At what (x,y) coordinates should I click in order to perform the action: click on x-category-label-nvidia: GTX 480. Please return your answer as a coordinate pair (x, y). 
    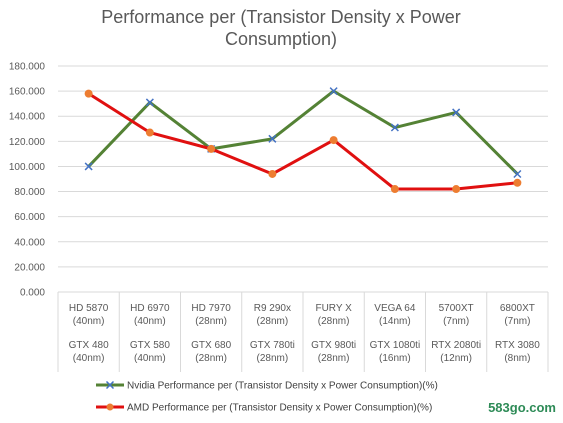
    Looking at the image, I should click on (89, 345).